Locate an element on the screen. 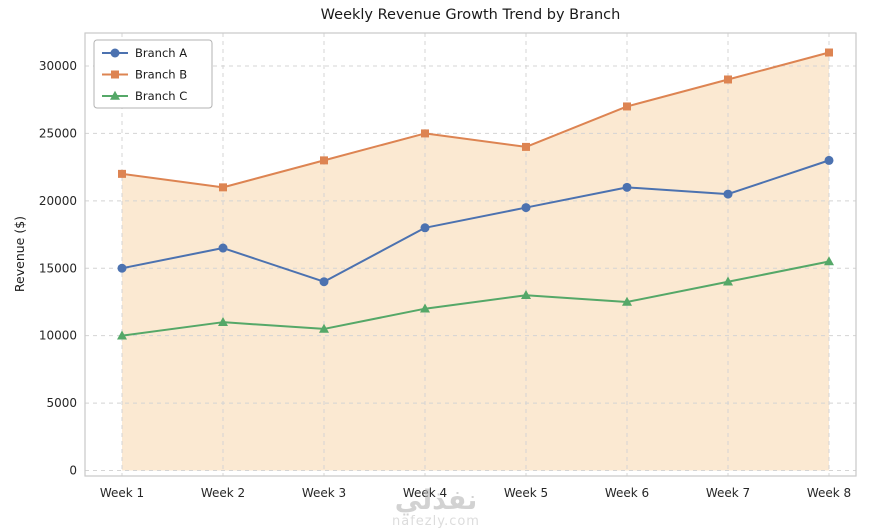  svg-text: Week 8 is located at coordinates (829, 493).